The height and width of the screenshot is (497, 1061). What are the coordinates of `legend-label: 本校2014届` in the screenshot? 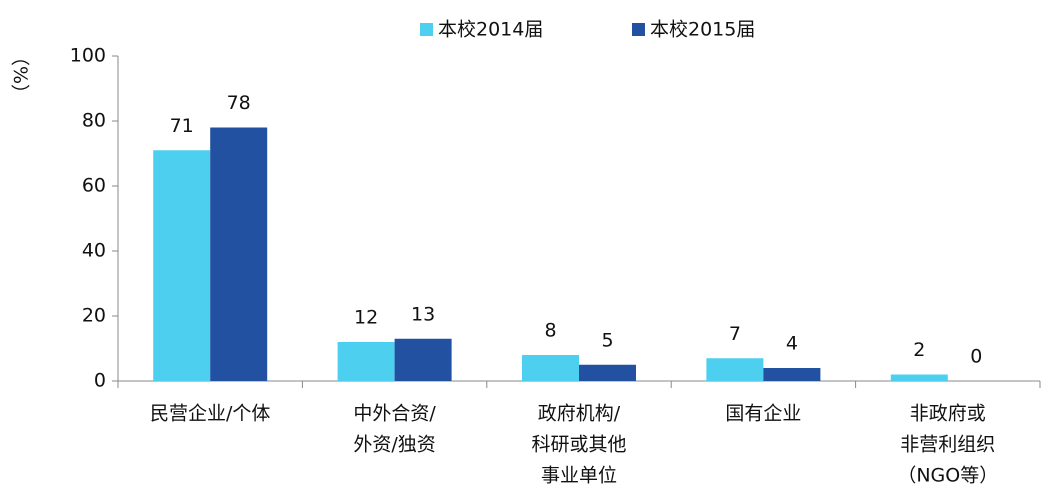 It's located at (490, 30).